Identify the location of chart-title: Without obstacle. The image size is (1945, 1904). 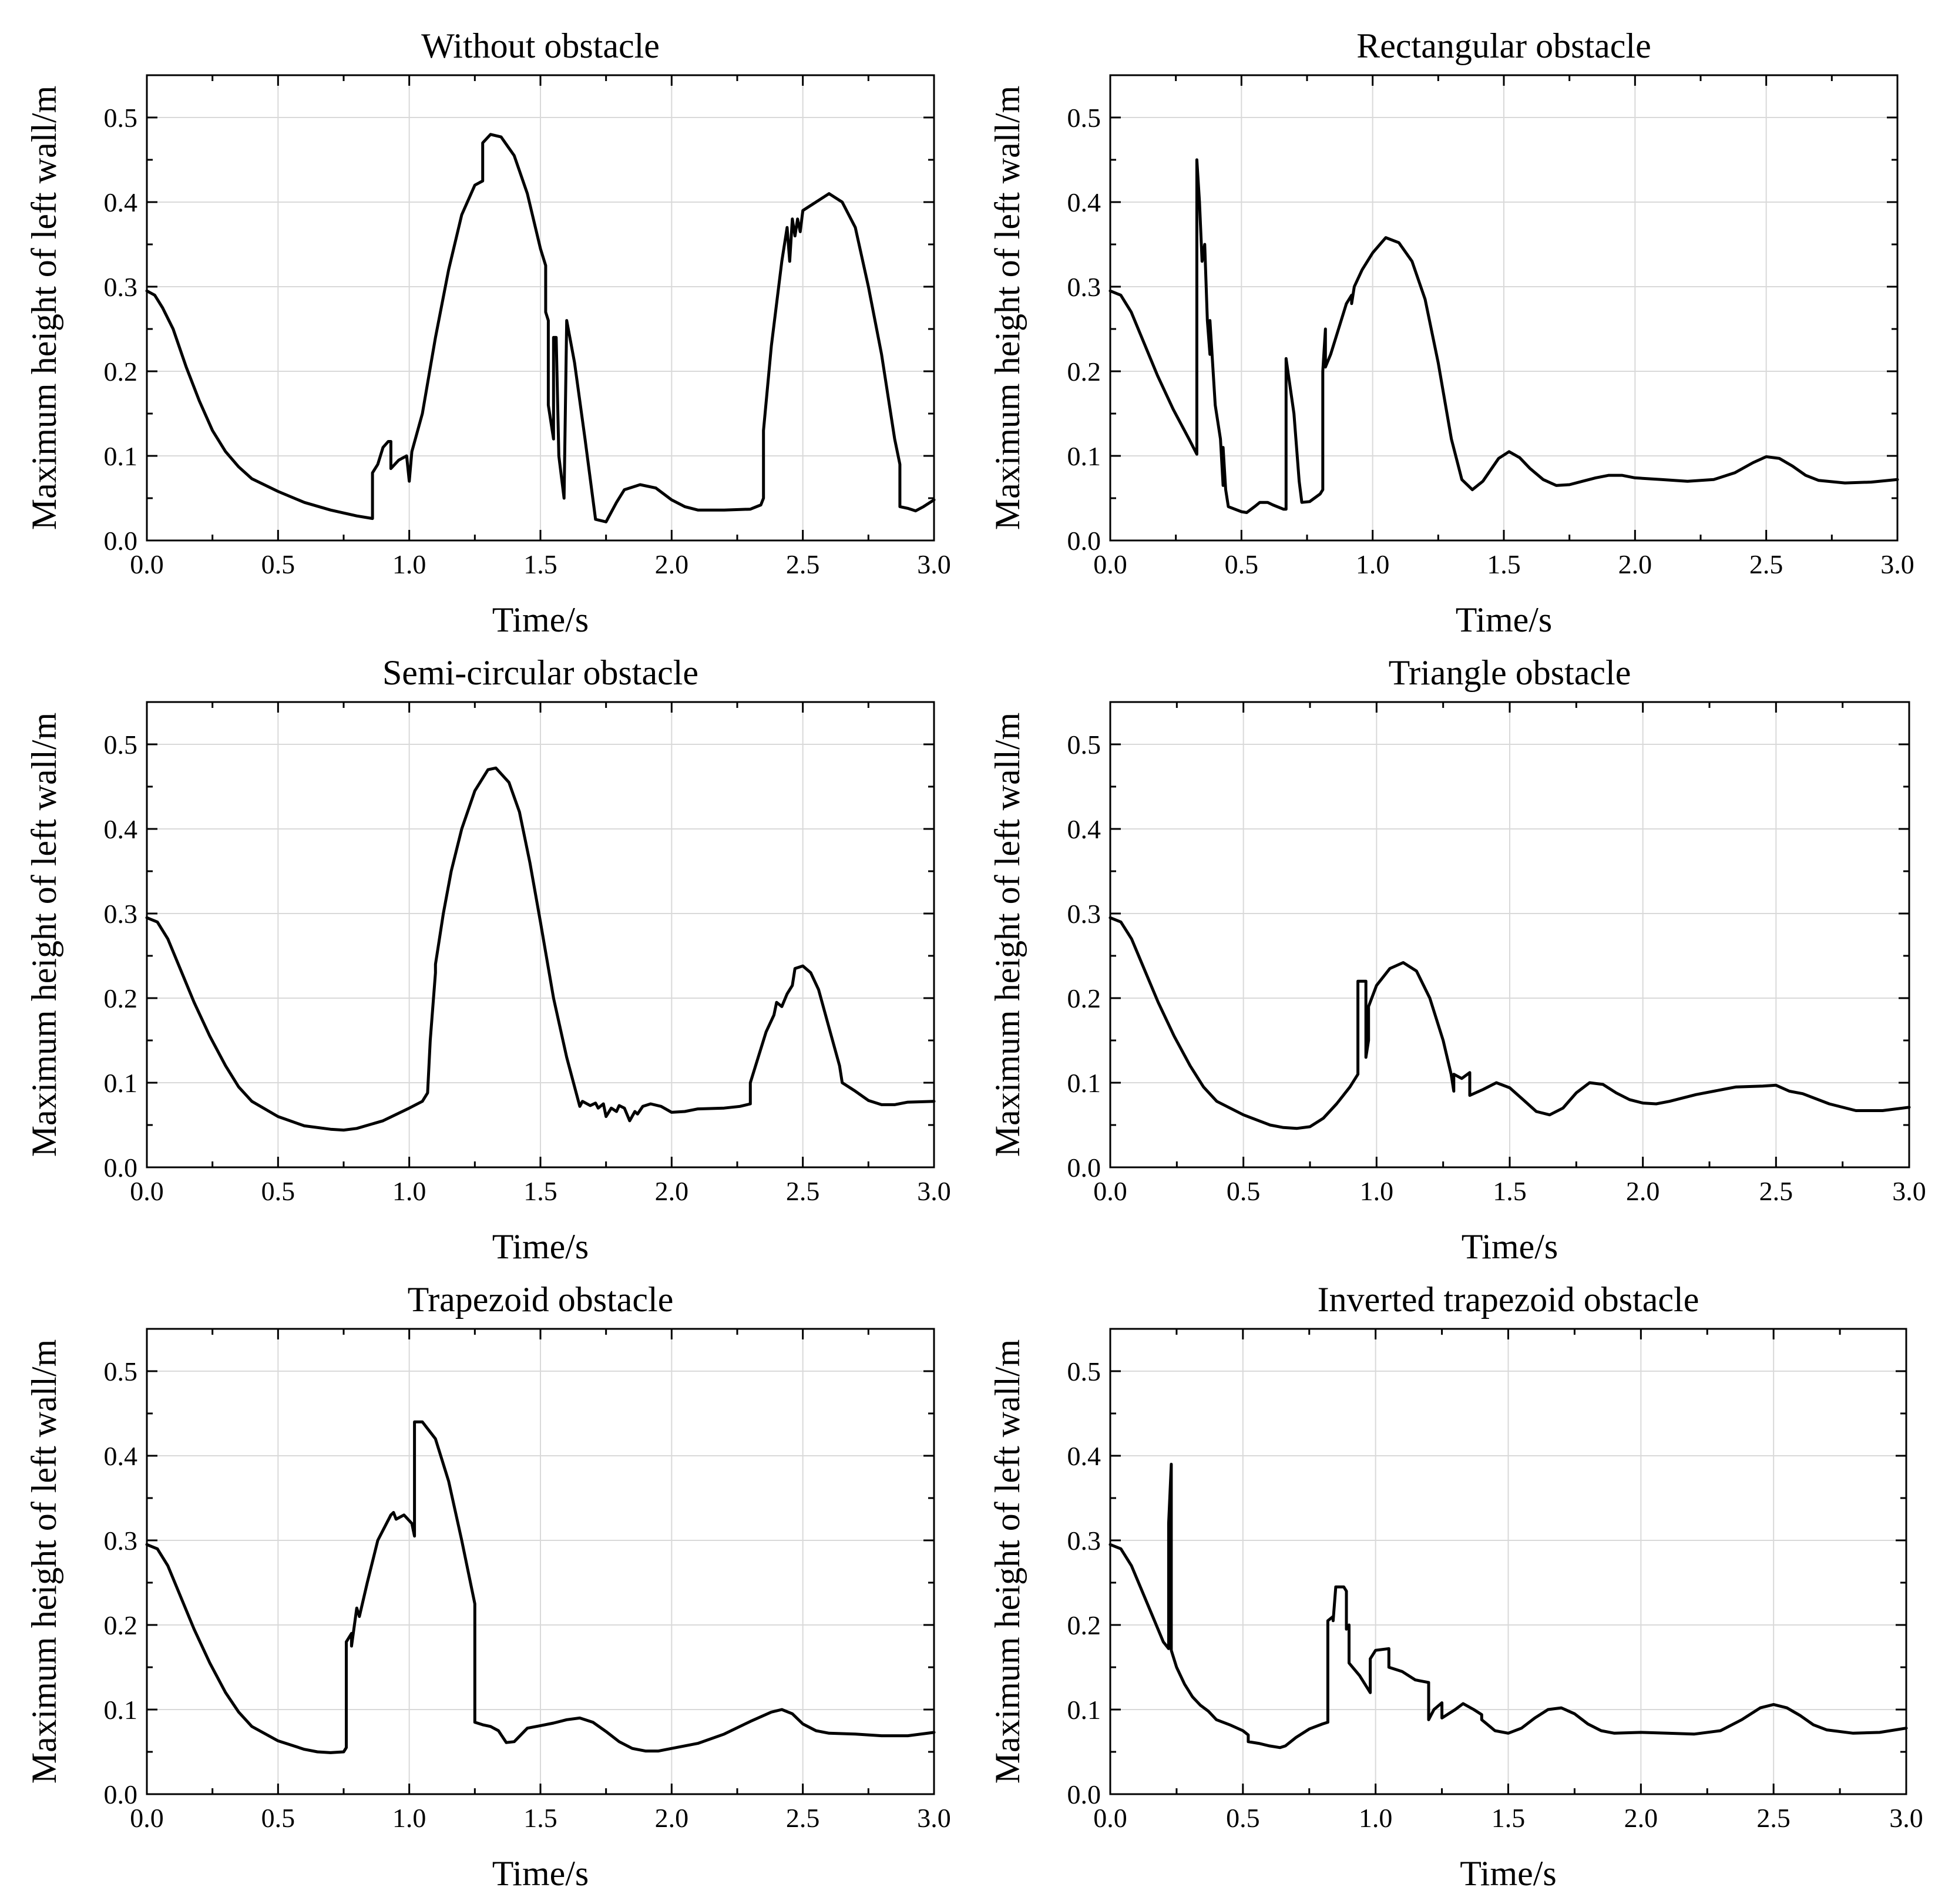
(540, 45).